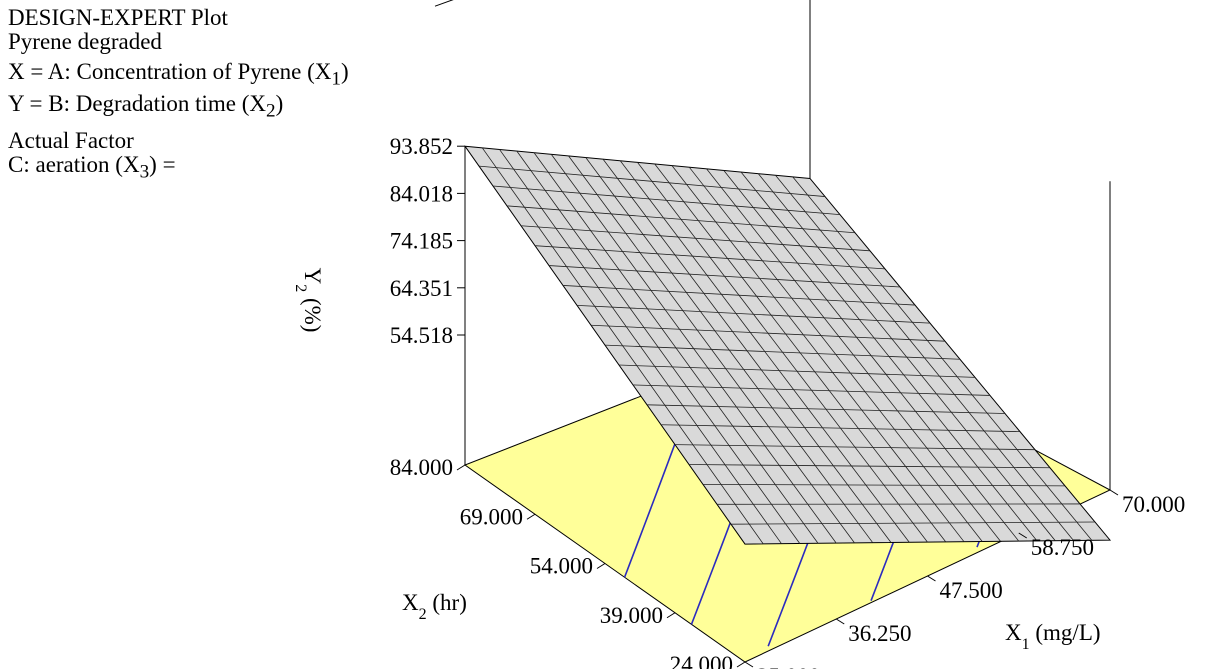 The image size is (1223, 669). I want to click on y-tick-label: 84.000, so click(421, 467).